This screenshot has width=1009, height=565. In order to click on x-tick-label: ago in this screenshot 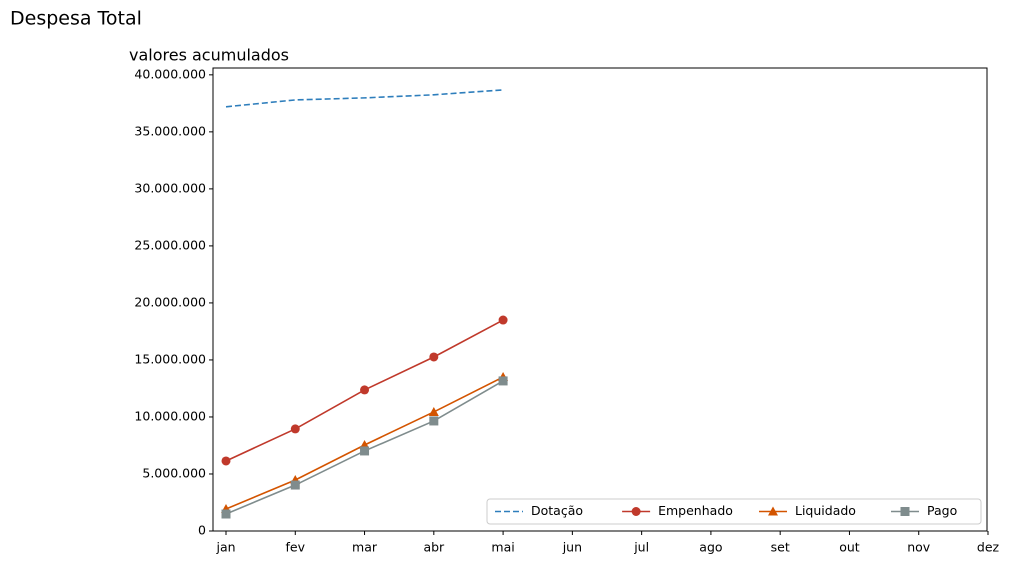, I will do `click(710, 547)`.